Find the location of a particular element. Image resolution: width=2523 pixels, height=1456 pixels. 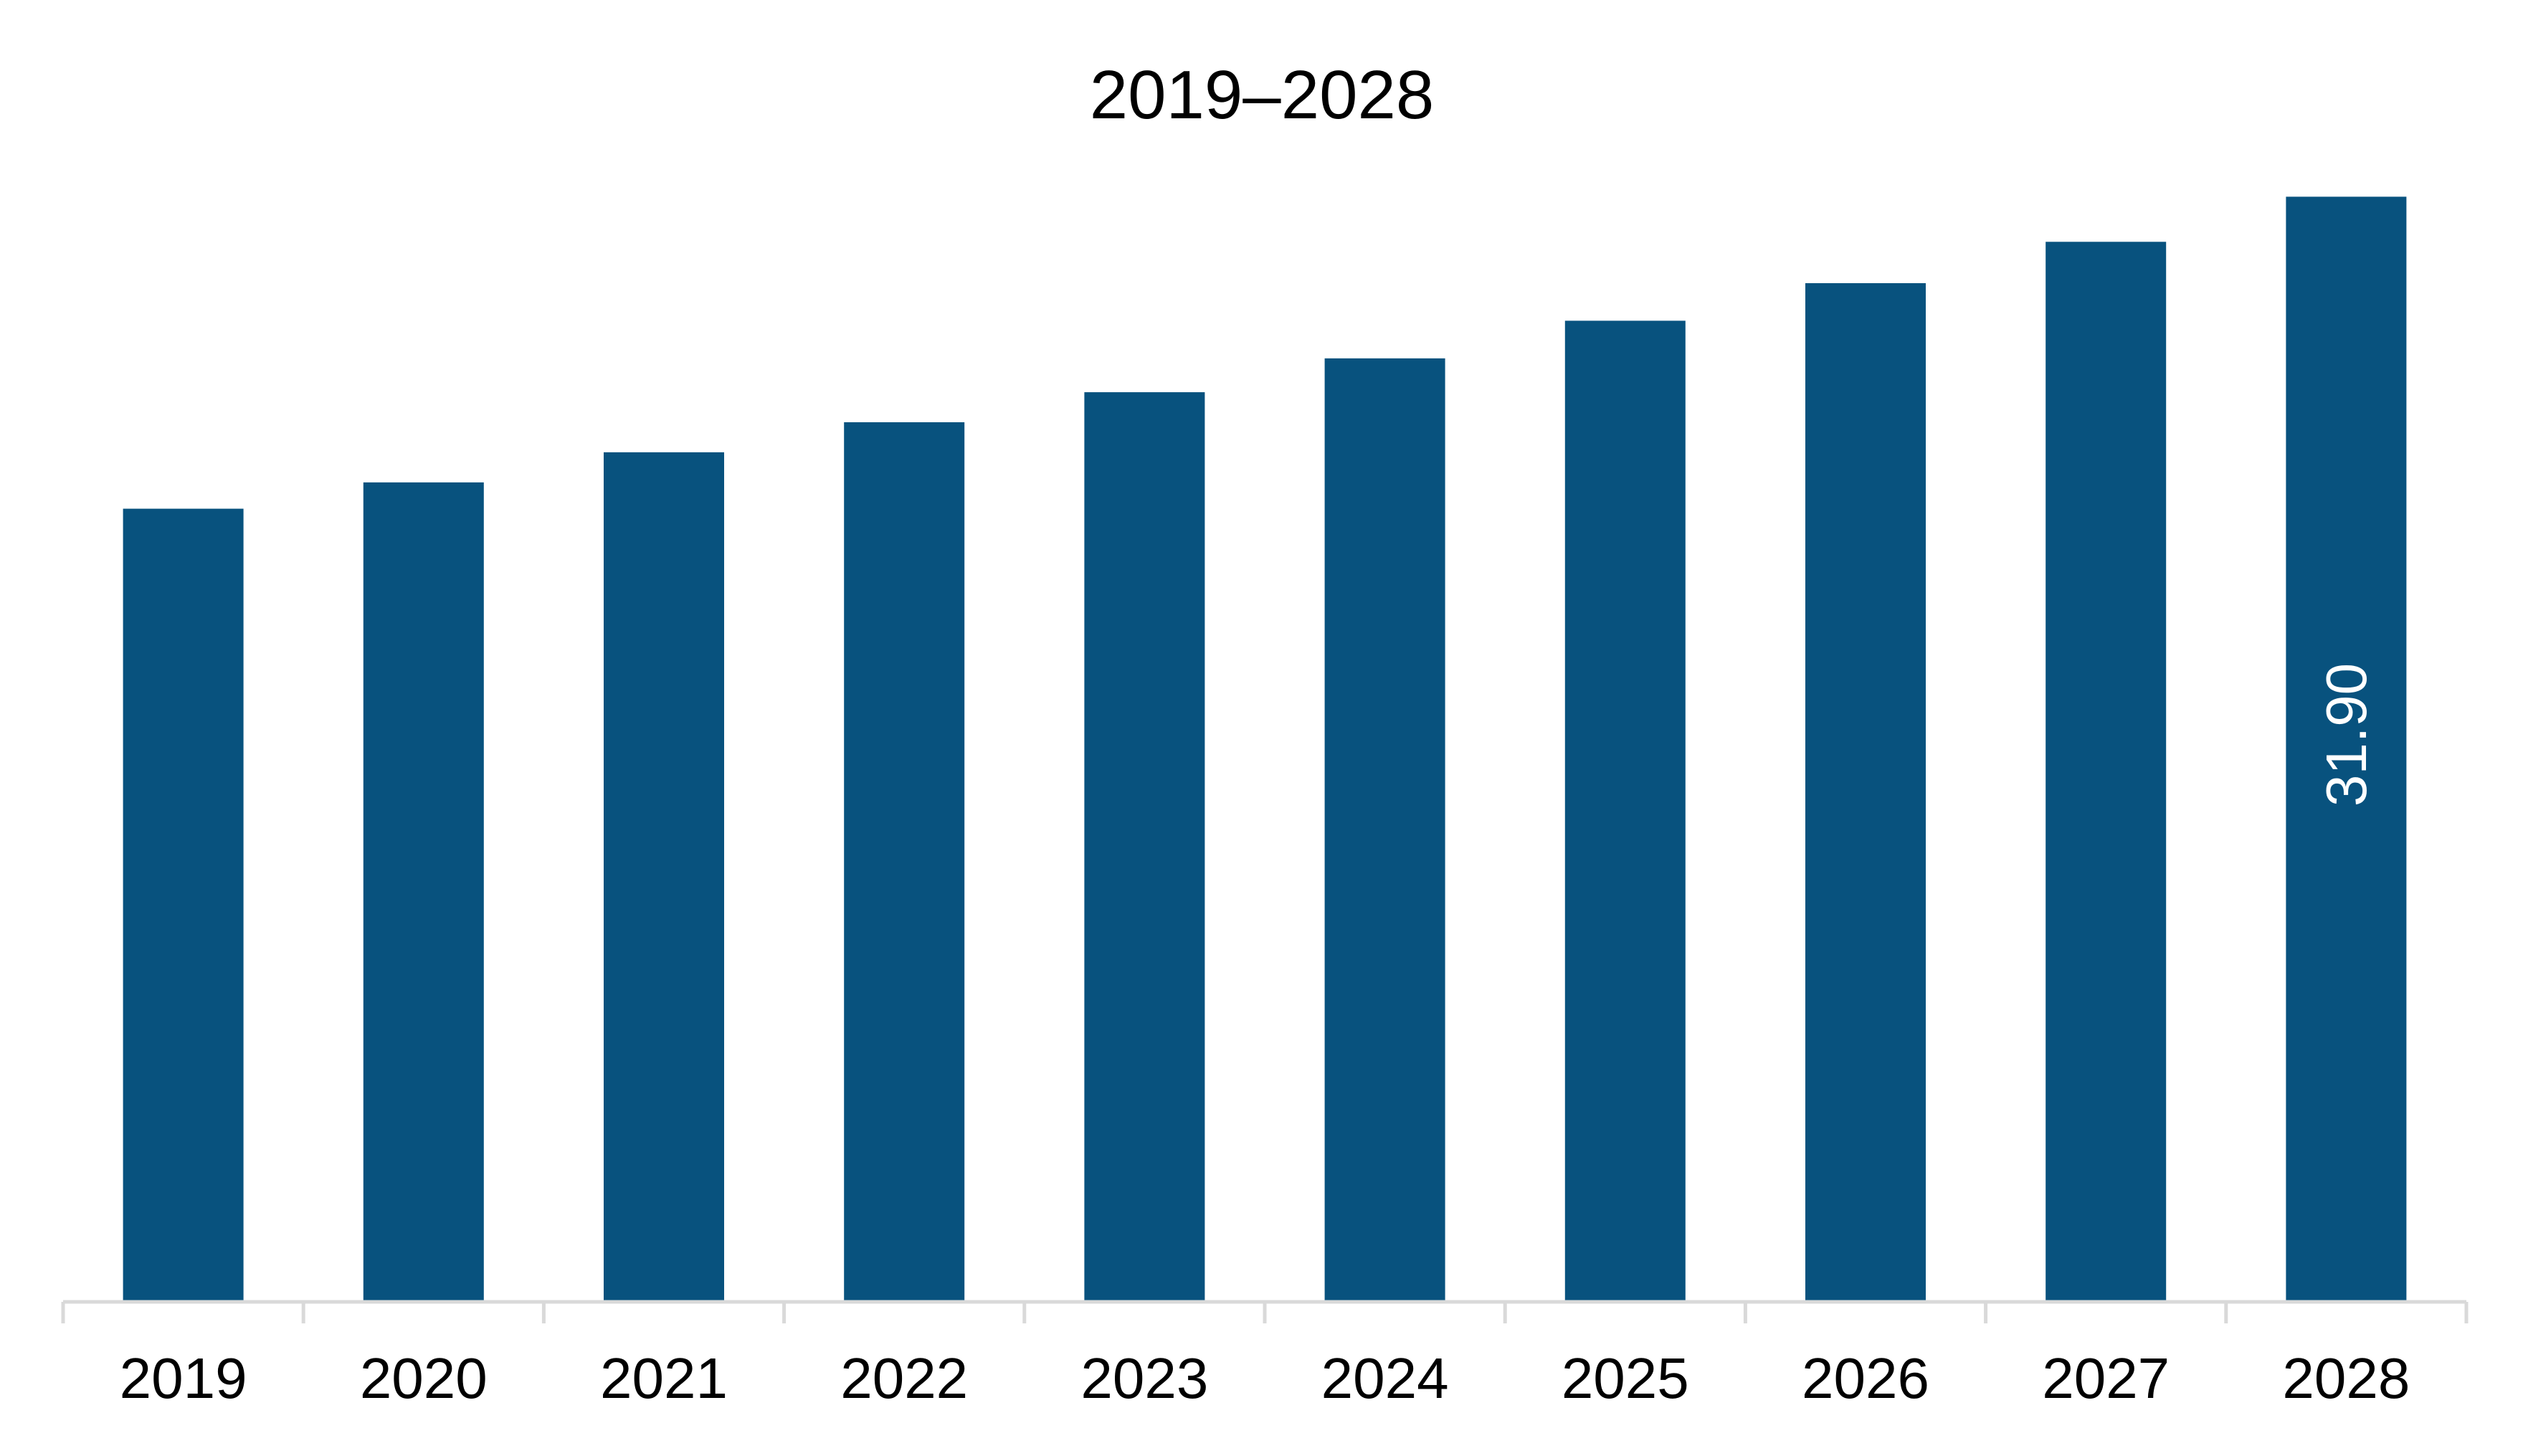

x-tick-label-2024: 2024 is located at coordinates (1385, 1378).